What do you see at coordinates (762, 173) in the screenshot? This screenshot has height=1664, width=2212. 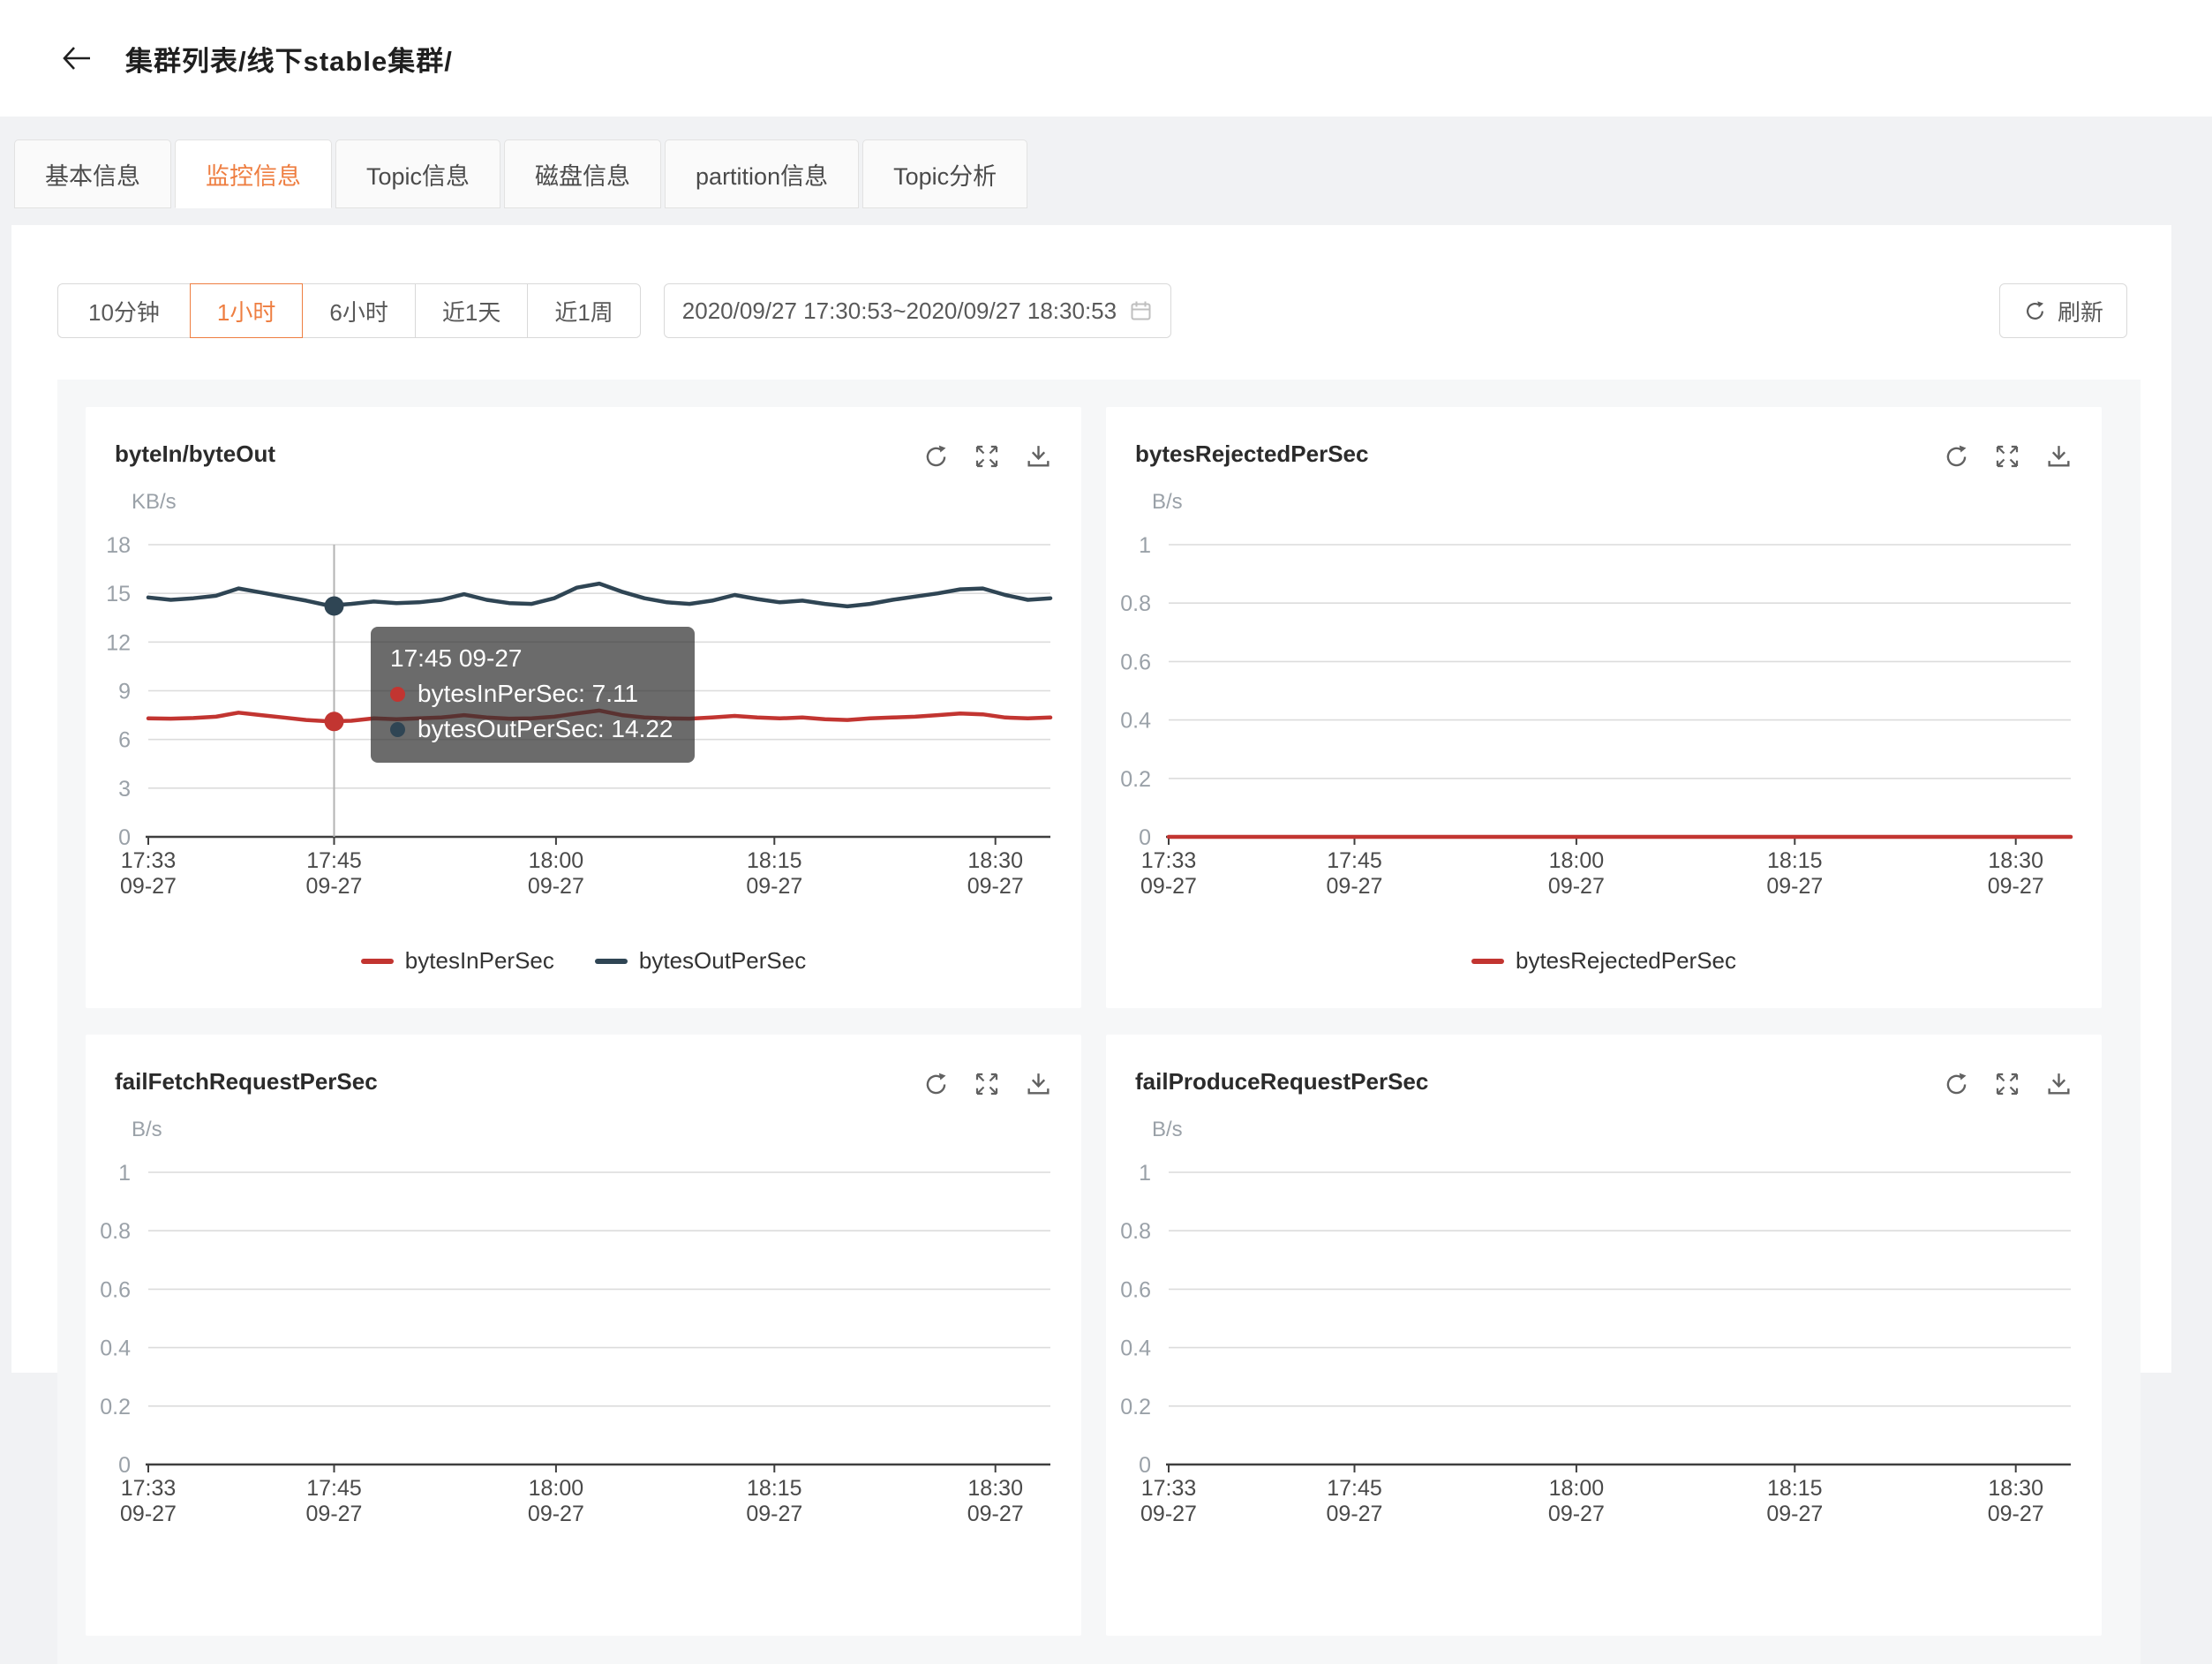 I see `tab-partition-info: partition信息` at bounding box center [762, 173].